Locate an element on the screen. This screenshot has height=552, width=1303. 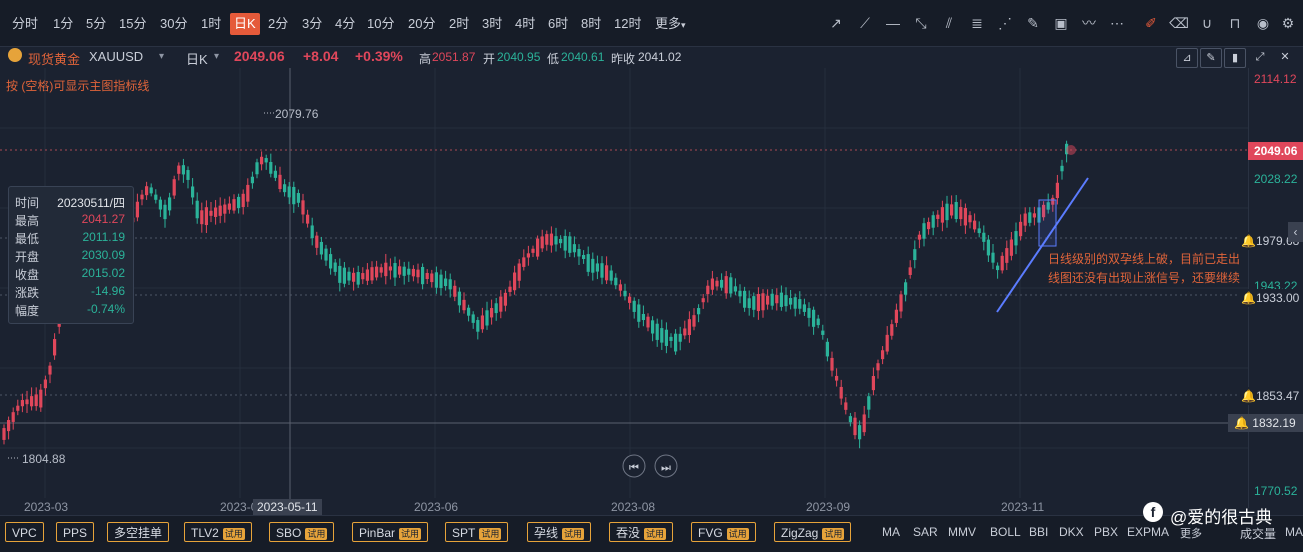
ind-yunxian: 孕线 试用 is located at coordinates (559, 532).